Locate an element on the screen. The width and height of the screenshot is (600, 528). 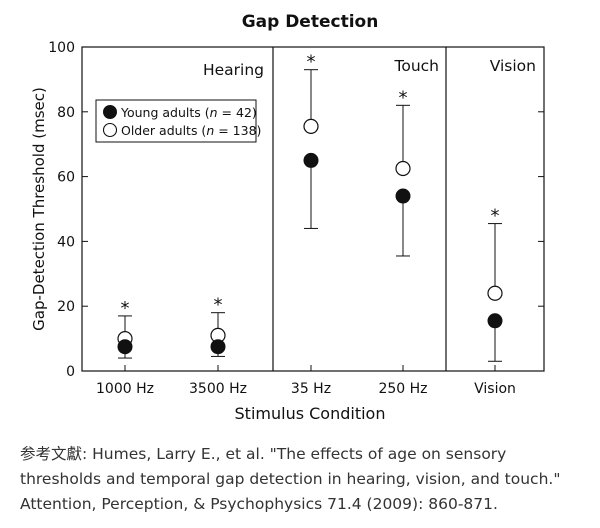
legend-marker-young is located at coordinates (110, 112).